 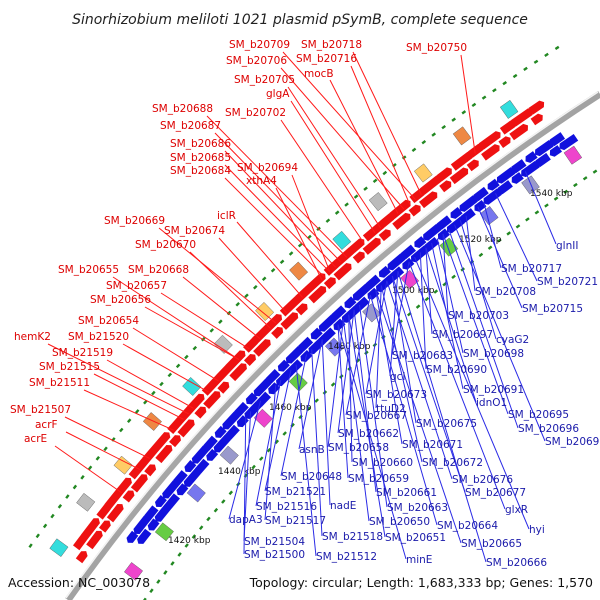 What do you see at coordinates (261, 181) in the screenshot?
I see `gene-label: xthA4` at bounding box center [261, 181].